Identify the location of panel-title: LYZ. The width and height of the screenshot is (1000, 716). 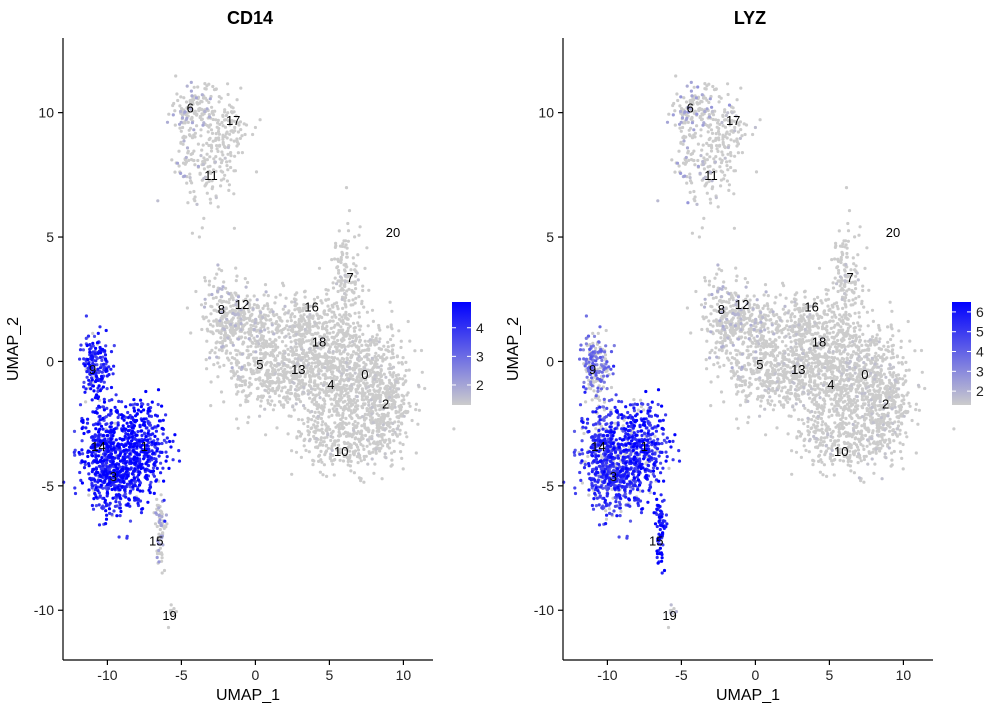
(750, 18).